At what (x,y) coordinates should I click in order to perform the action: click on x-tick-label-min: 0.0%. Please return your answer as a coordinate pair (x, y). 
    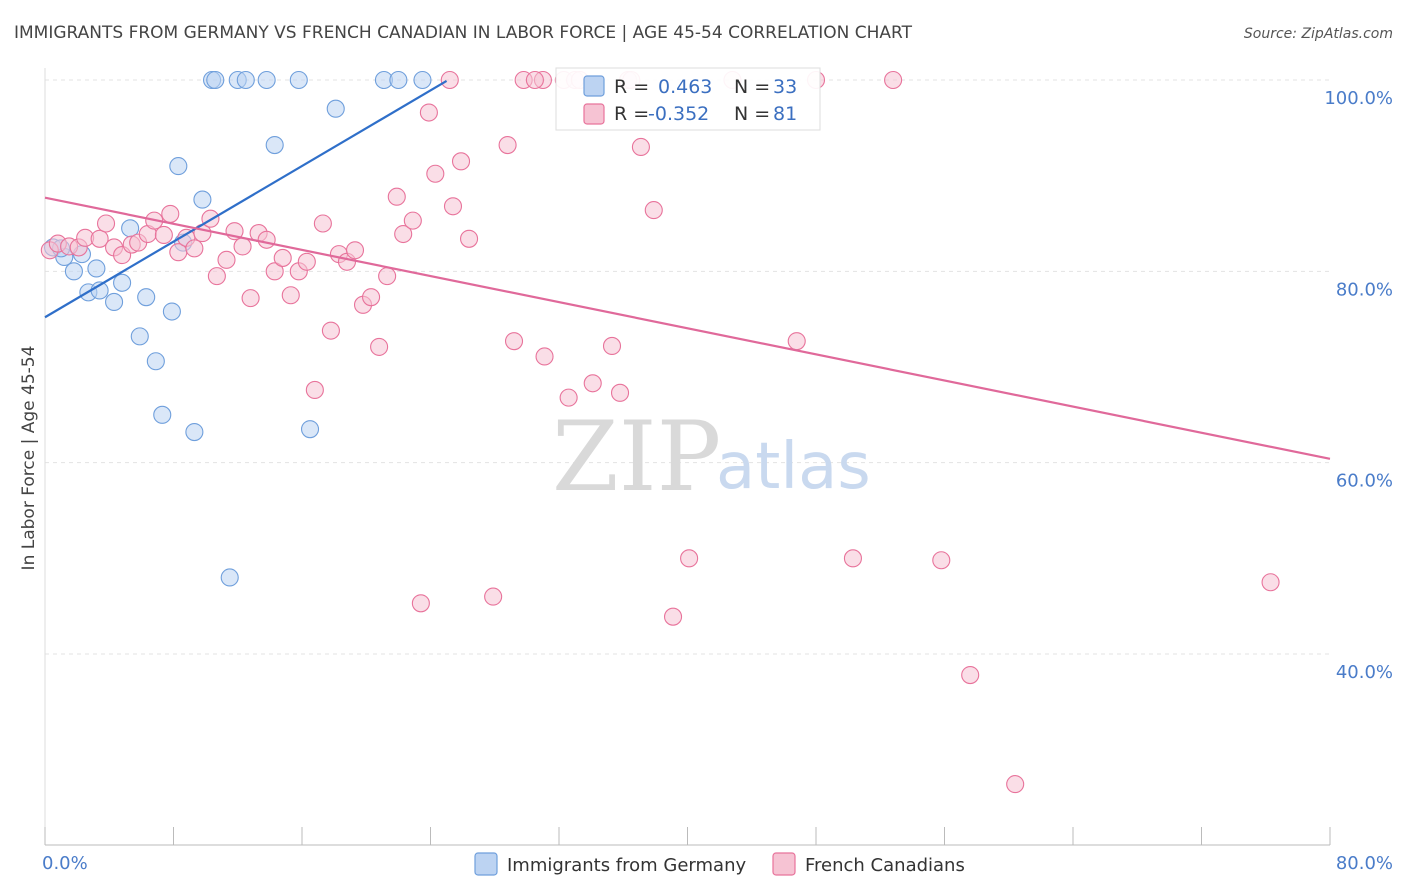
    Looking at the image, I should click on (65, 863).